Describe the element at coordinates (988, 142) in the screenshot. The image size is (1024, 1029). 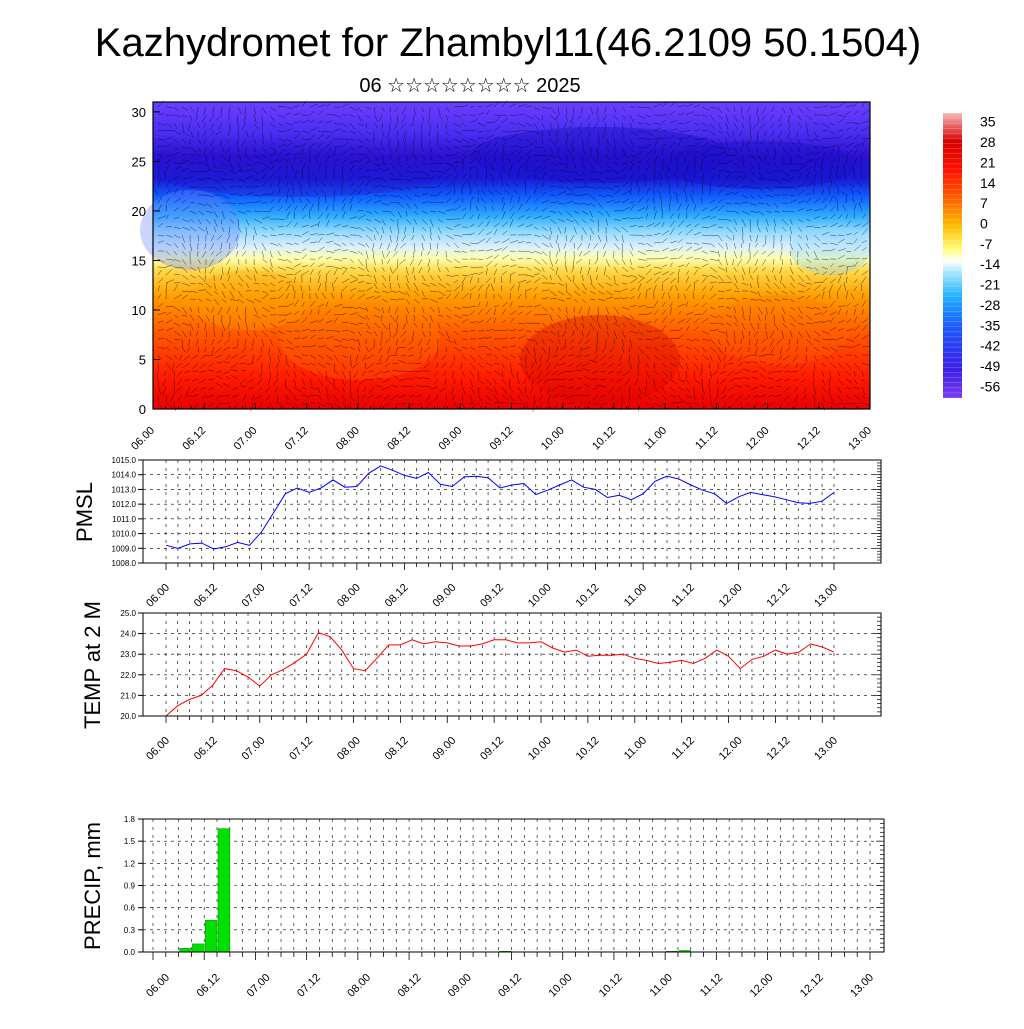
I see `colorbar-label: 28` at that location.